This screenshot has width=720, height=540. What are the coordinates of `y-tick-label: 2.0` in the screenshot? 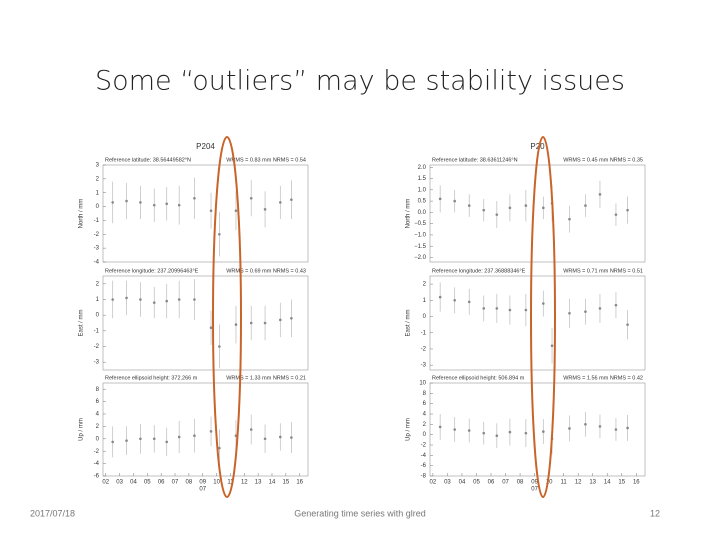 It's located at (422, 168).